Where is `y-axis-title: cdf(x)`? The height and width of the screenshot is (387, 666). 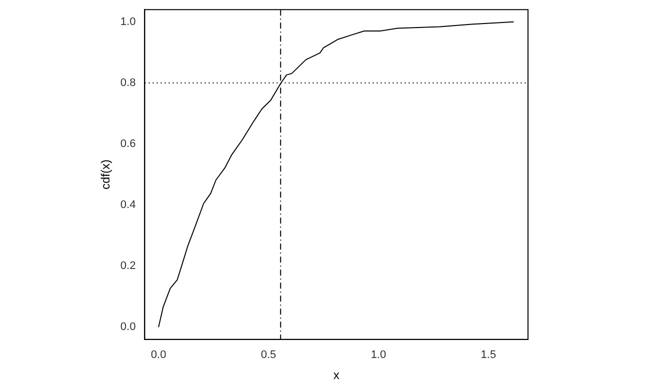 y-axis-title: cdf(x) is located at coordinates (105, 174).